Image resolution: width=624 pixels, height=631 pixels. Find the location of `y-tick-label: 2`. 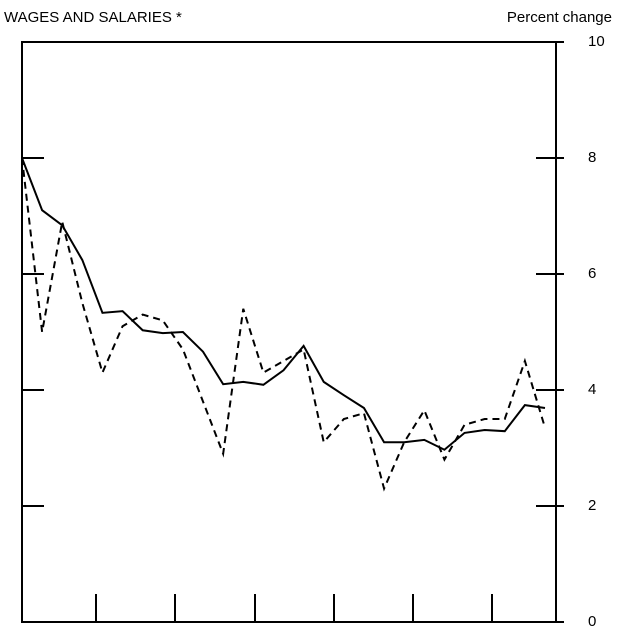

y-tick-label: 2 is located at coordinates (592, 505).